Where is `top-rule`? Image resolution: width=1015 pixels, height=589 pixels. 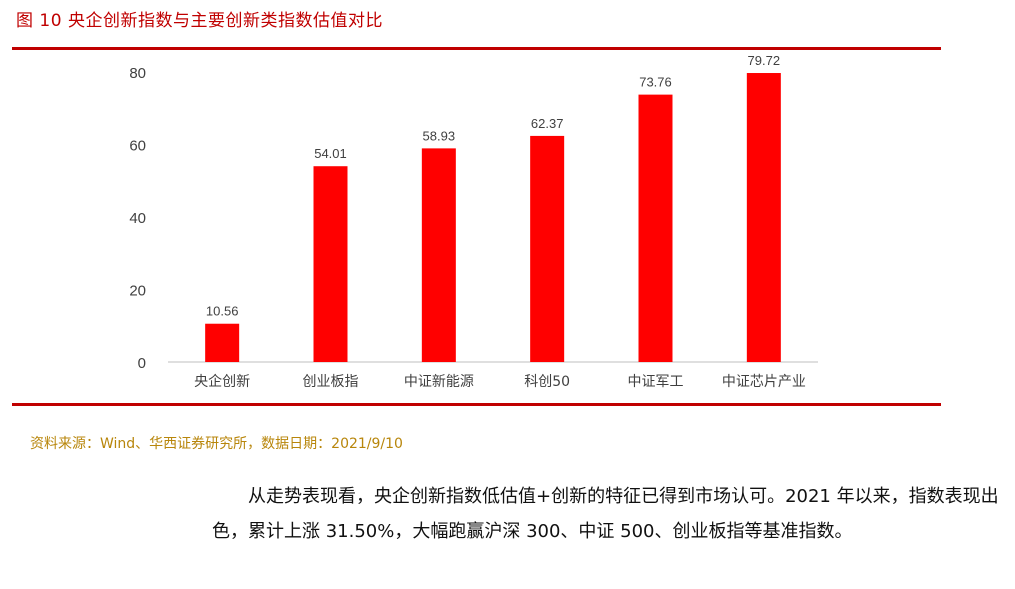 top-rule is located at coordinates (476, 48).